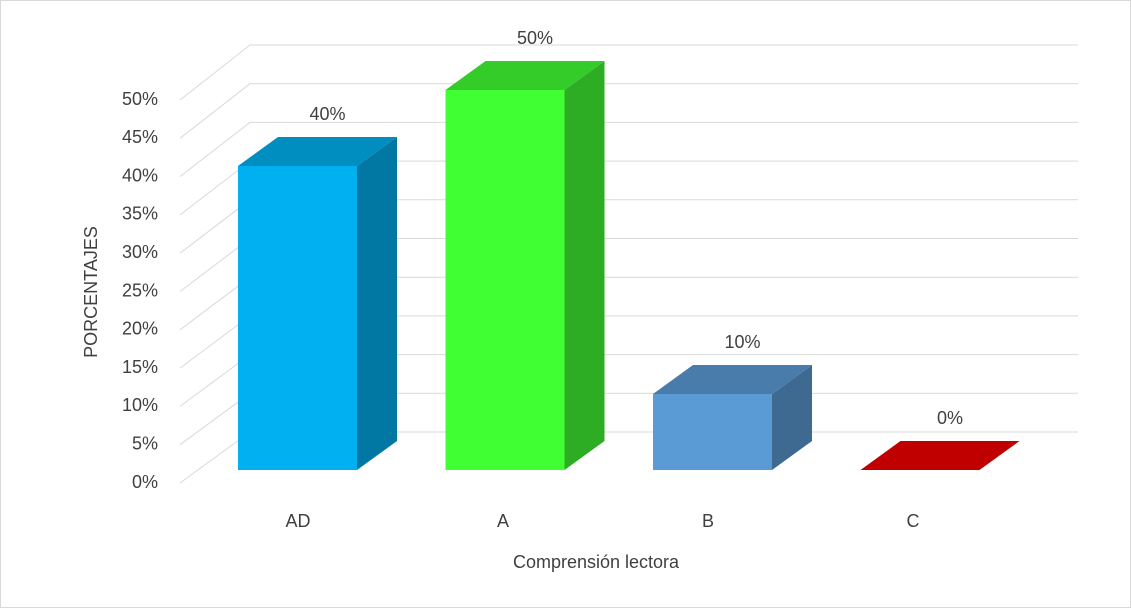 This screenshot has width=1131, height=608. What do you see at coordinates (145, 482) in the screenshot?
I see `y-tick-label: 0%` at bounding box center [145, 482].